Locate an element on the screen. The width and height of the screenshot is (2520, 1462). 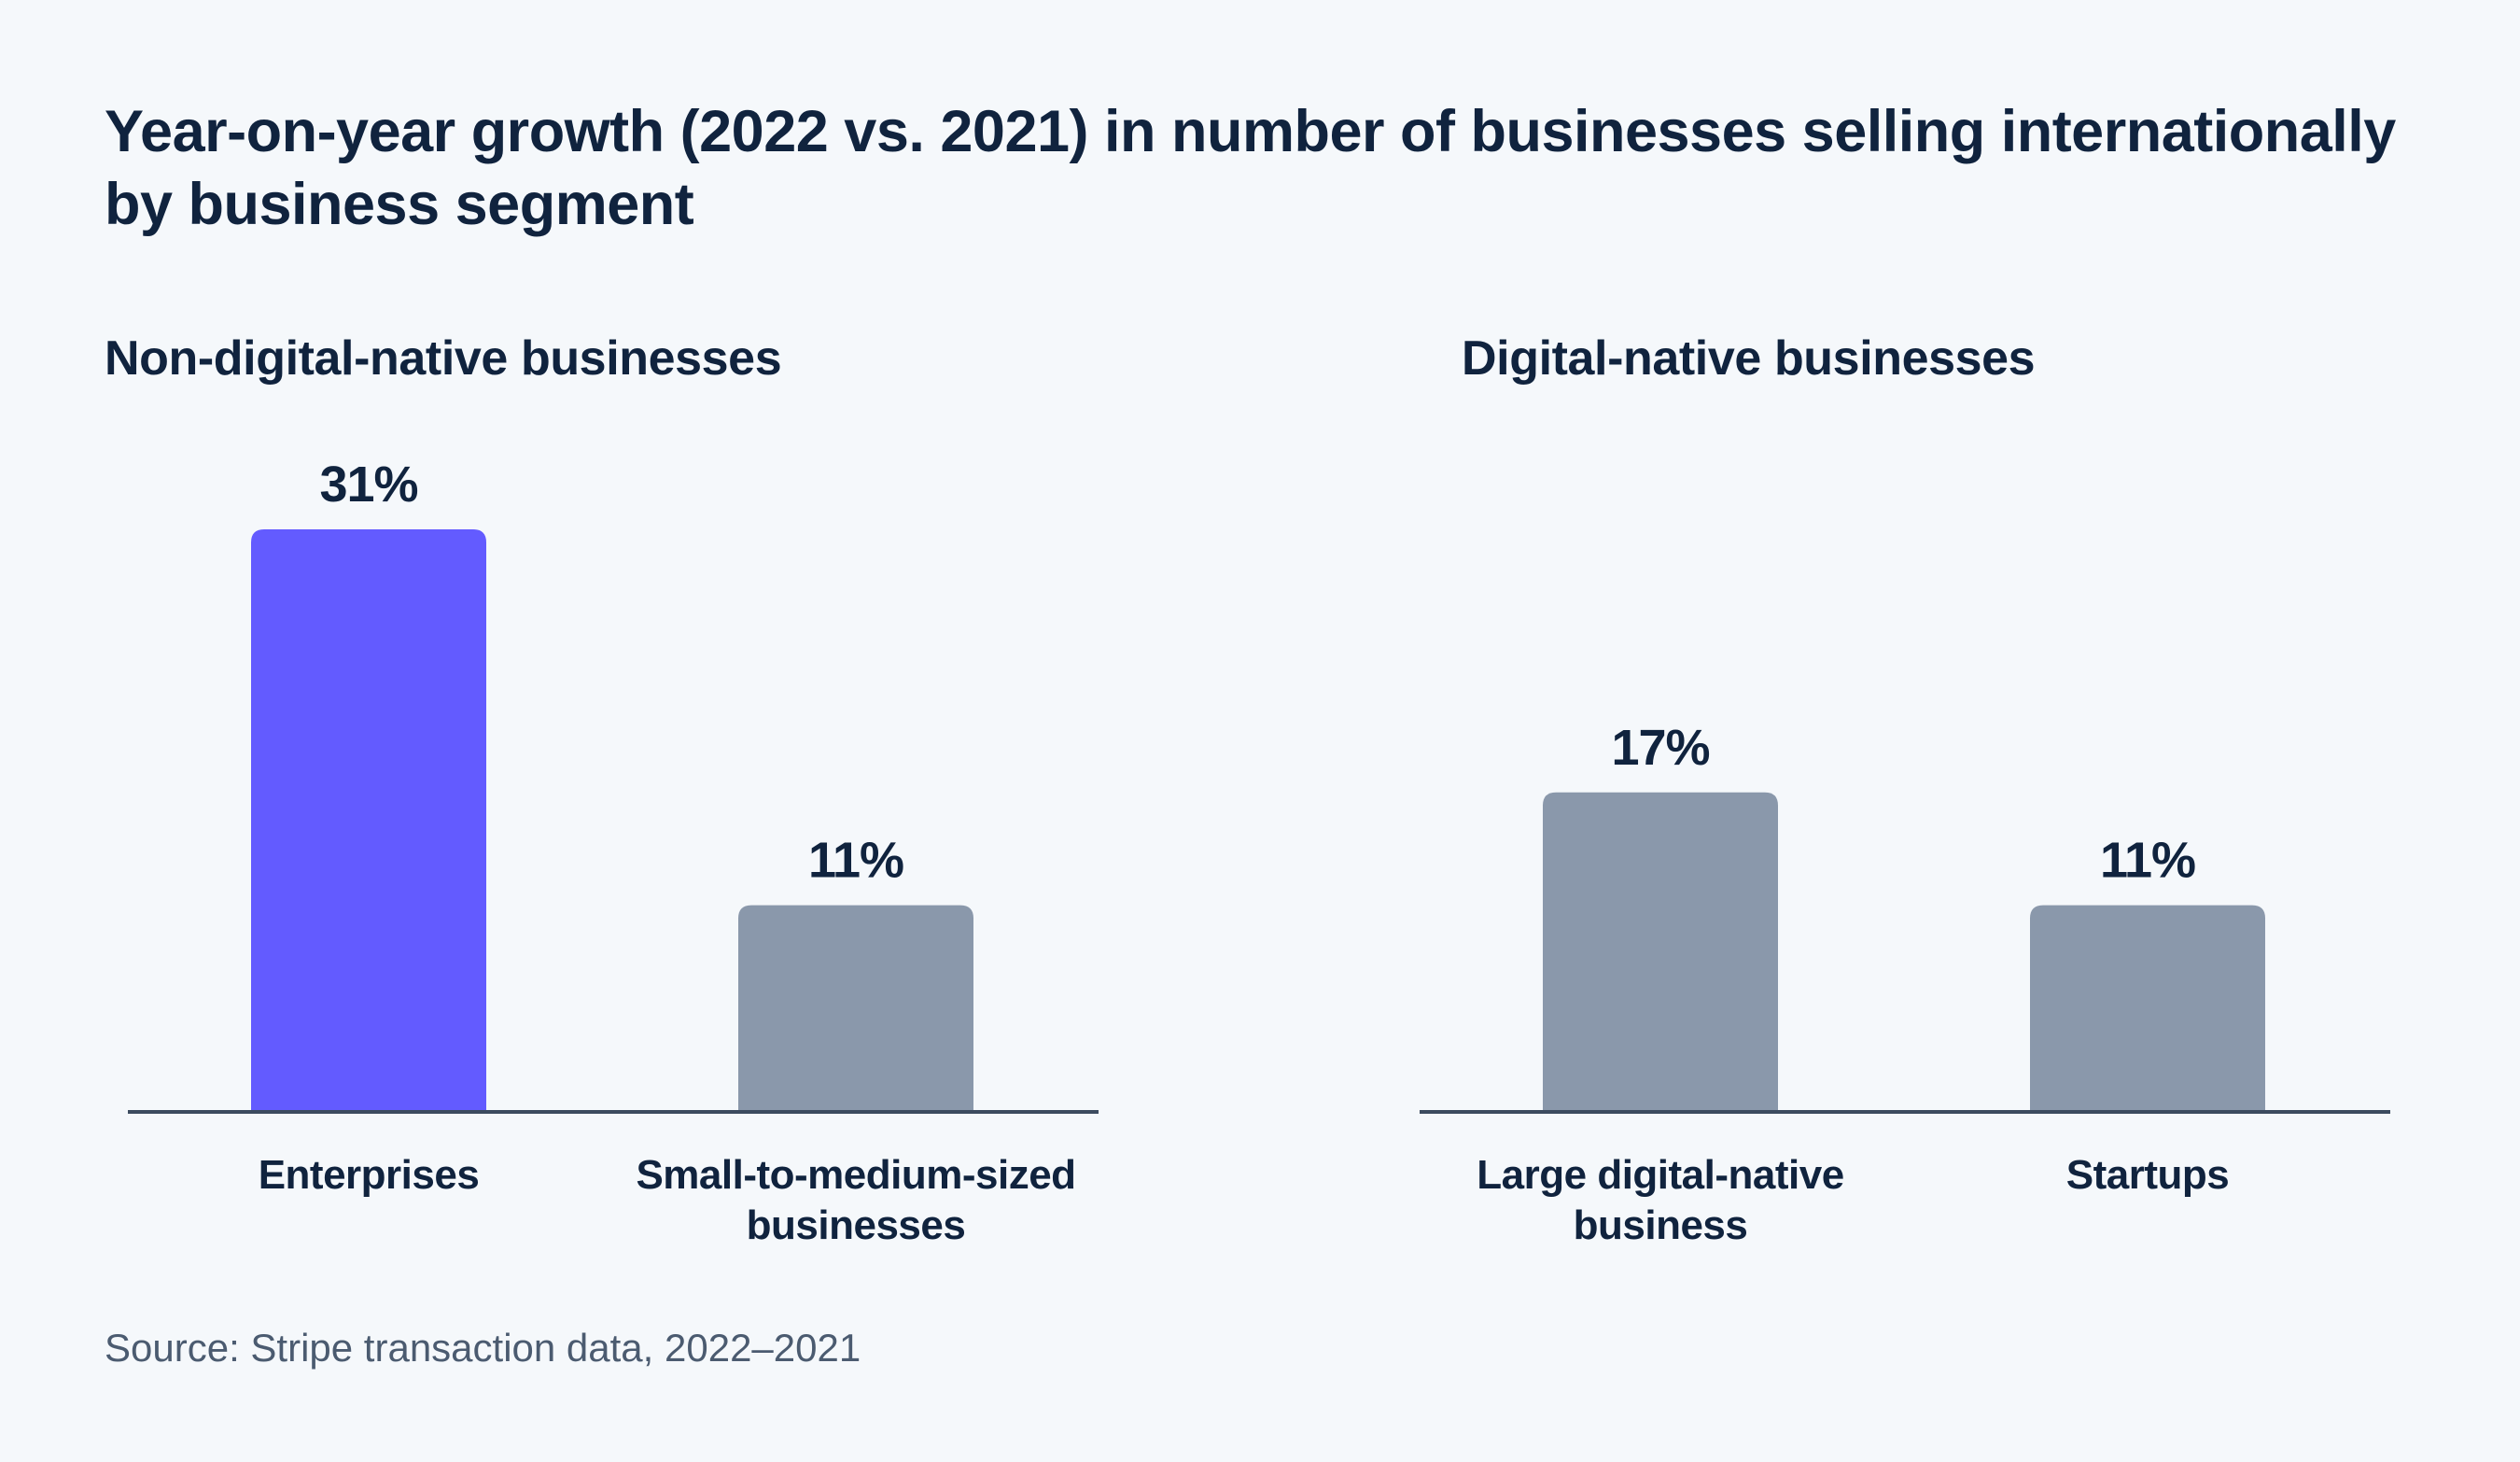
data-label-1-1: 11% is located at coordinates (2147, 861).